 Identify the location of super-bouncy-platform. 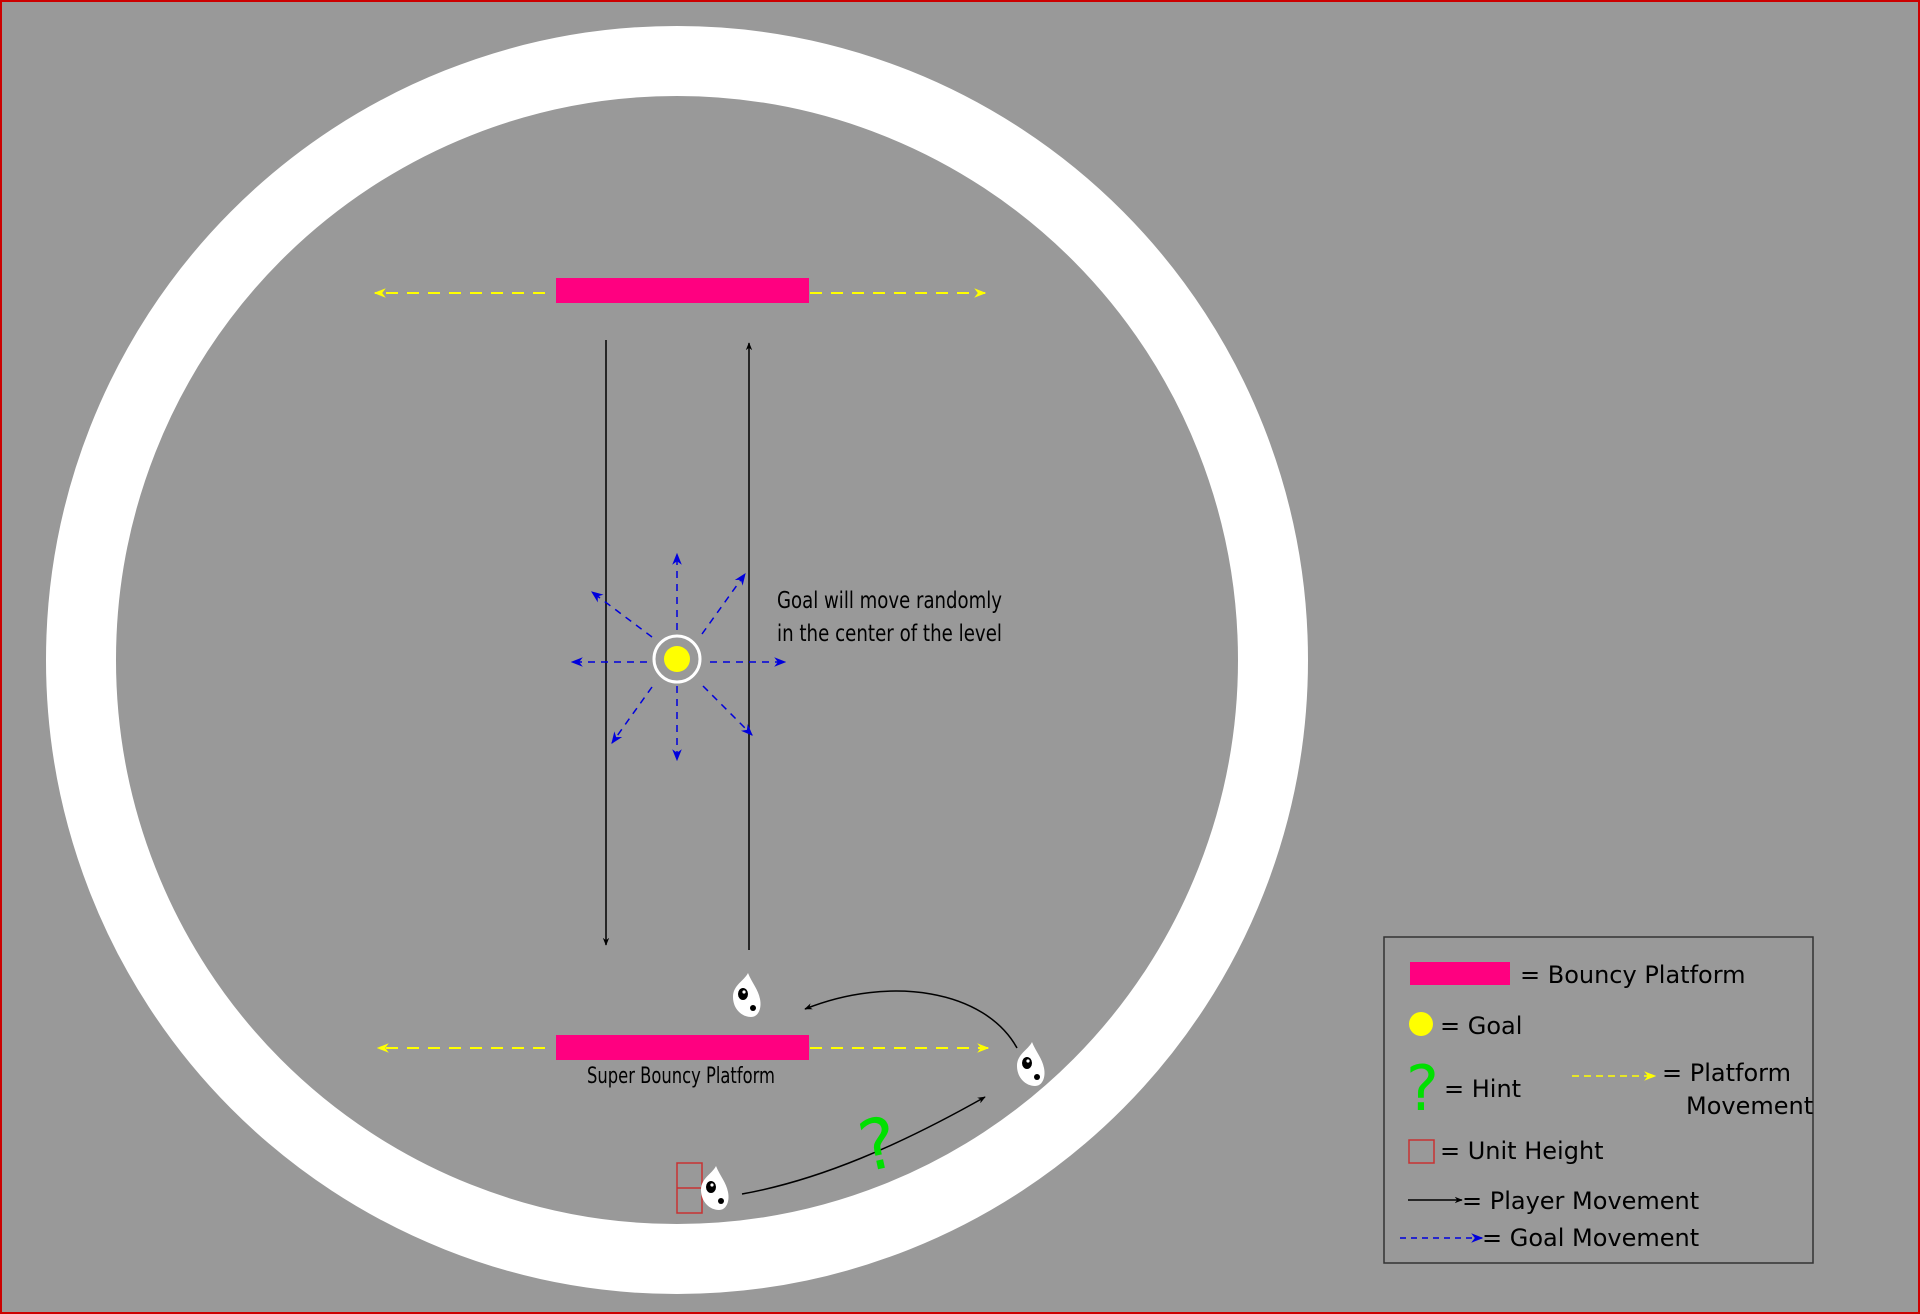
(682, 1047).